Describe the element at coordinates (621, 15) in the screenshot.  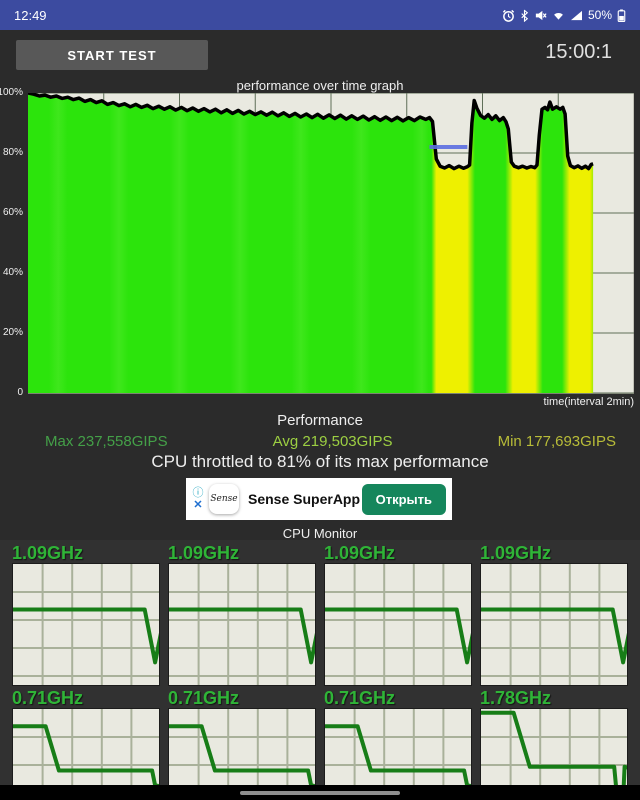
I see `battery-icon` at that location.